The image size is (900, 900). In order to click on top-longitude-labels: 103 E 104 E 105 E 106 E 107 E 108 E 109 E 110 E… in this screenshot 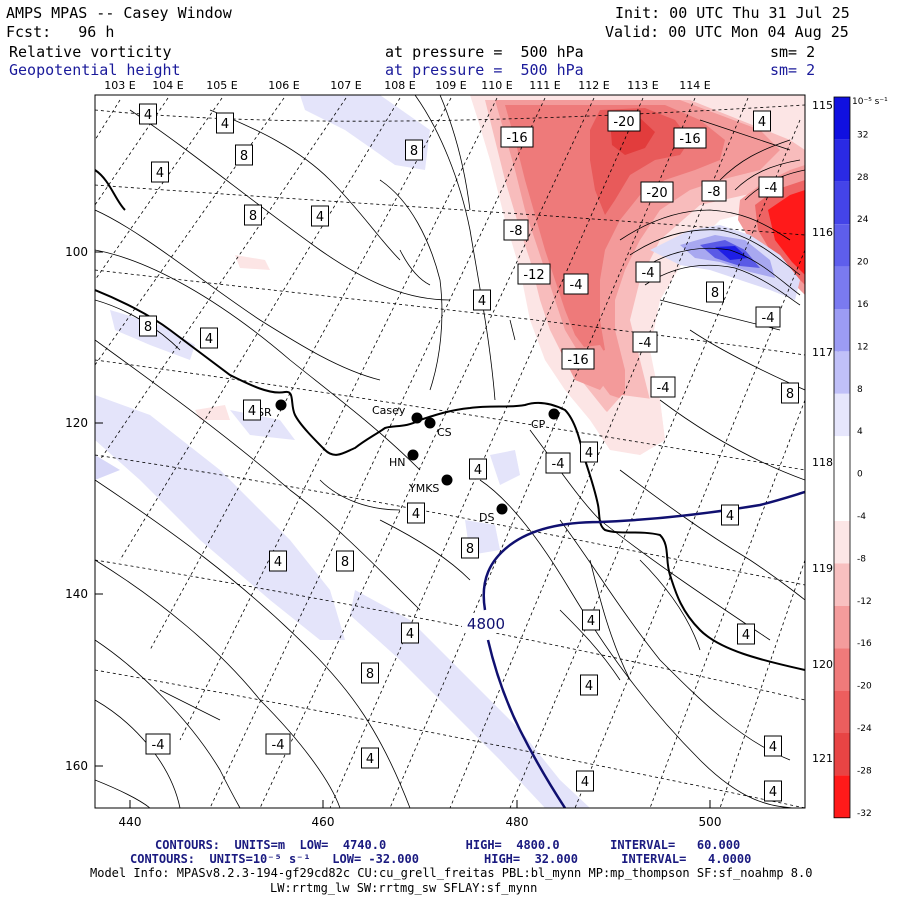, I will do `click(473, 95)`.